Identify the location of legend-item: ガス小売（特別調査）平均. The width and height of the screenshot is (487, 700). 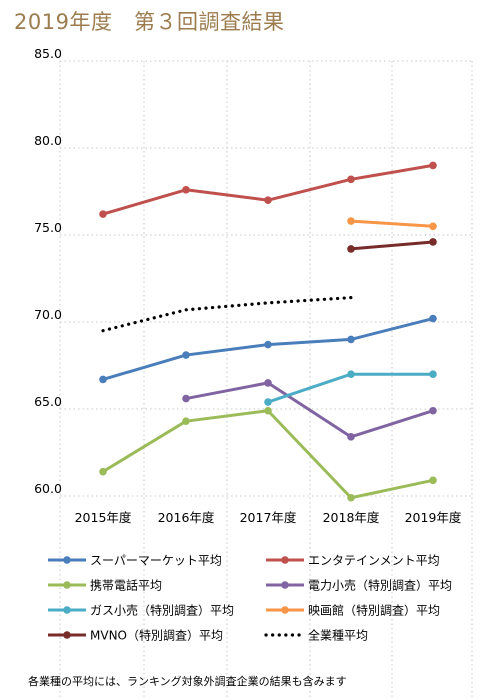
(141, 610).